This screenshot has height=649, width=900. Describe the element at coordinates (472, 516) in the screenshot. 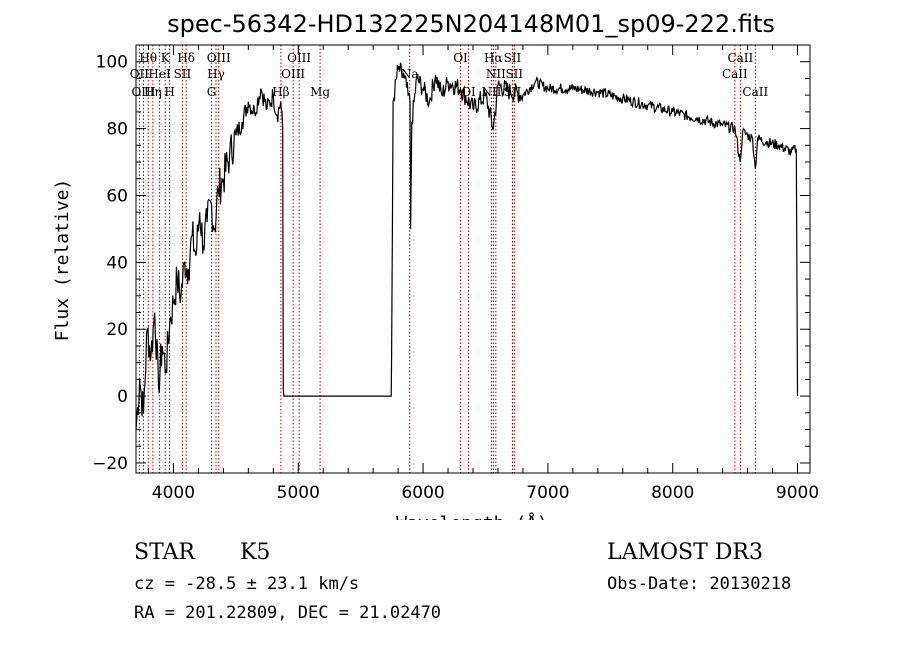

I see `x-axis-label: Wavelength (Å)` at that location.